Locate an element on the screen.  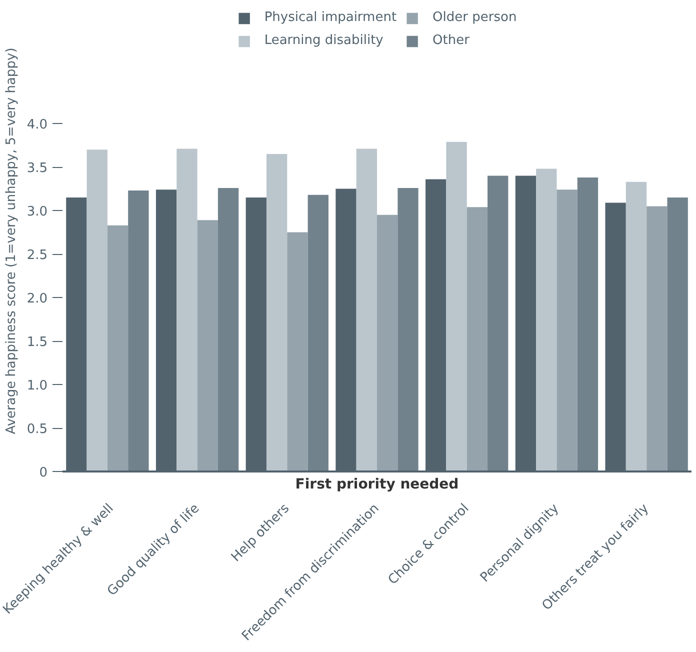
x-axis-title: First priority needed is located at coordinates (377, 484).